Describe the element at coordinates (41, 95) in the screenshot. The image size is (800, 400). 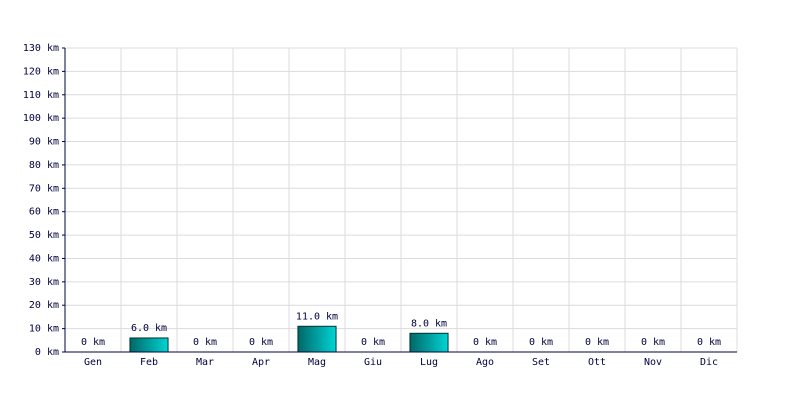
I see `y-tick-label: 110 km` at that location.